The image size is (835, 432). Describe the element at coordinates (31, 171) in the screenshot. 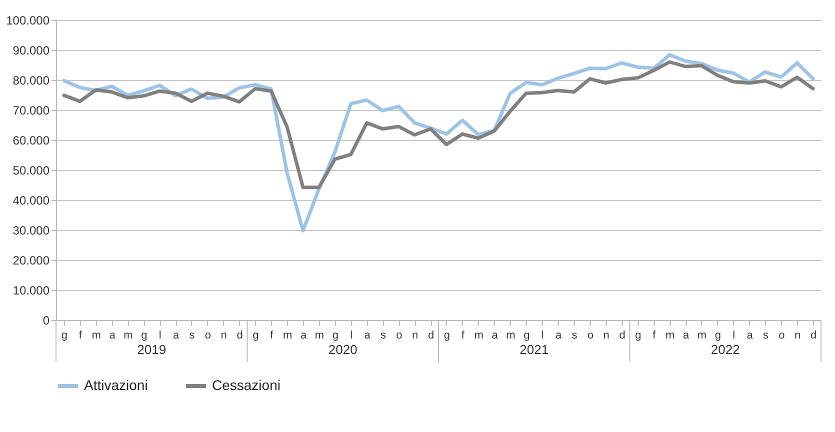

I see `y-tick-label: 50.000` at that location.